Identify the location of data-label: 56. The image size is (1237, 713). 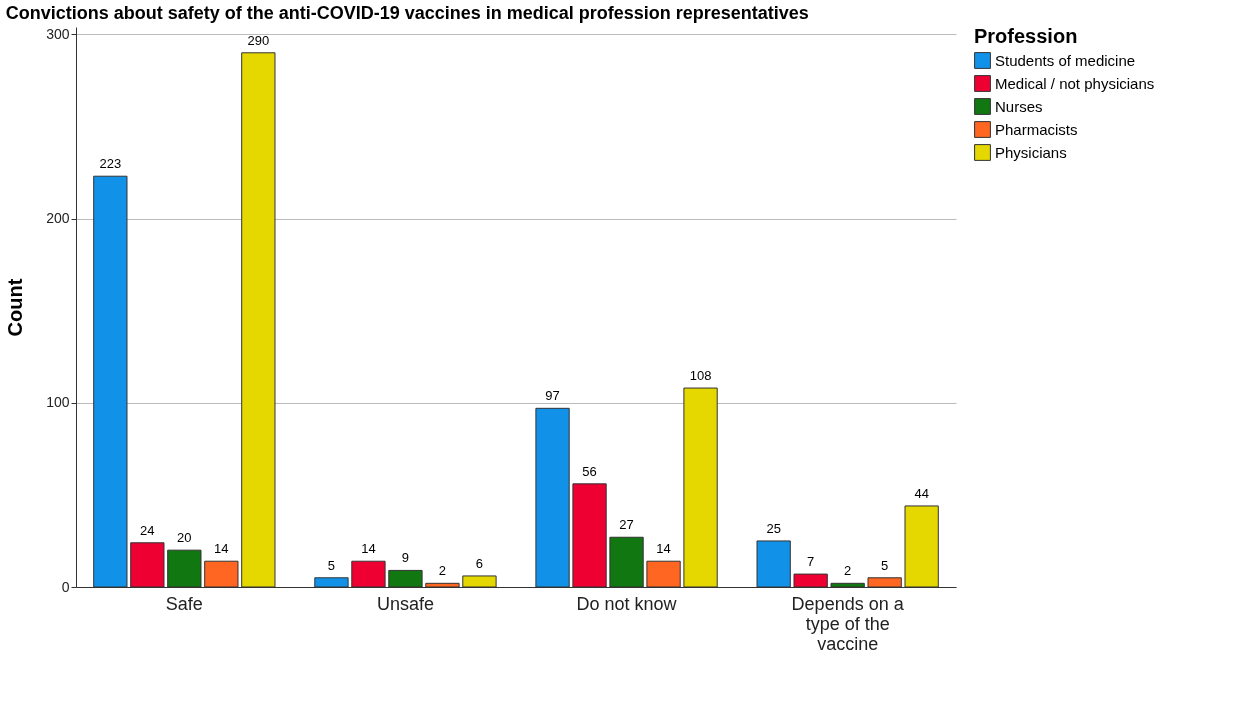
(589, 471).